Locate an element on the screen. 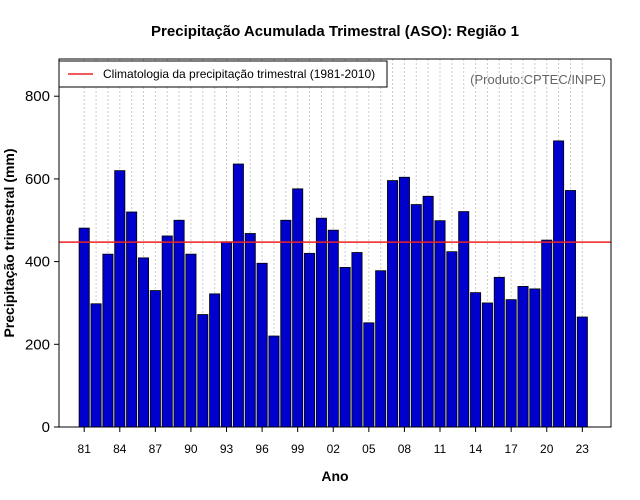 The image size is (640, 500). bar-2015 is located at coordinates (487, 365).